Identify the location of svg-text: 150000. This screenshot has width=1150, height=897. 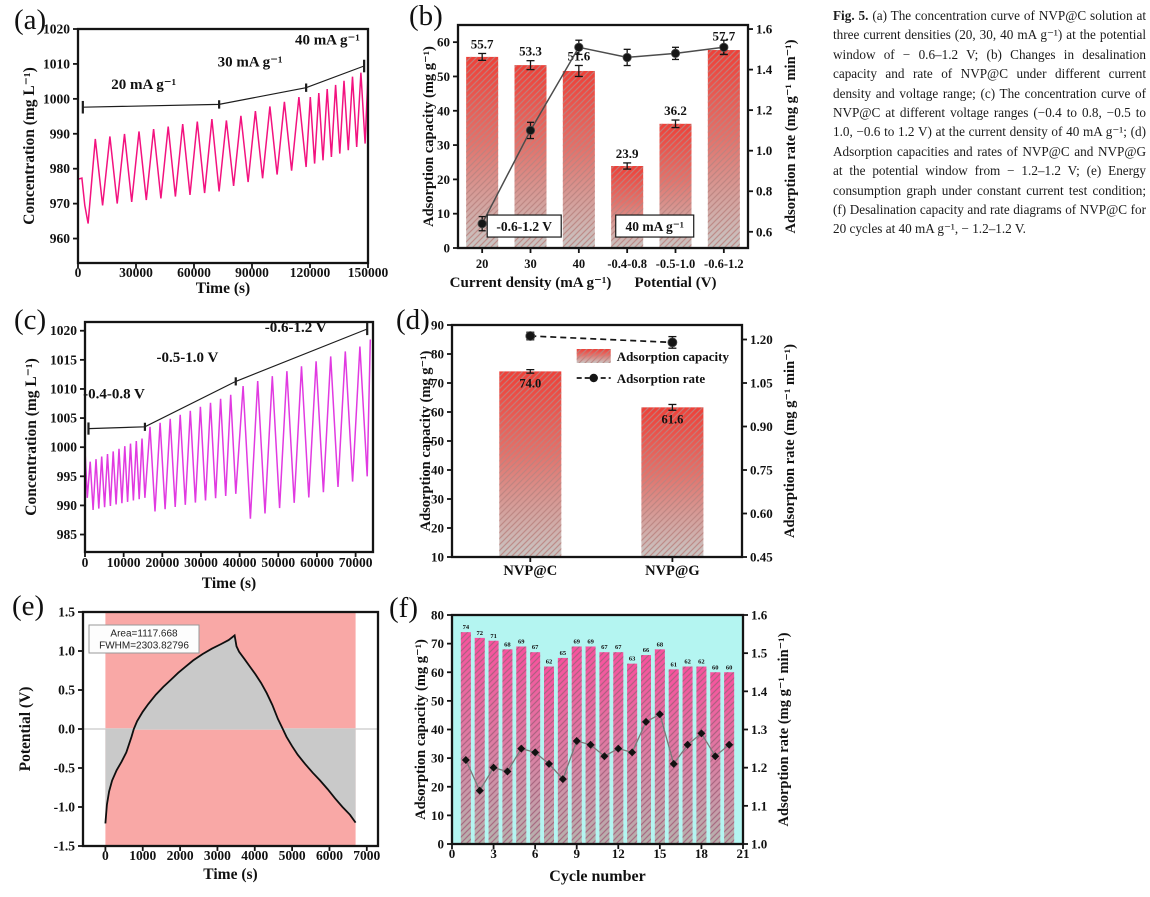
(368, 272).